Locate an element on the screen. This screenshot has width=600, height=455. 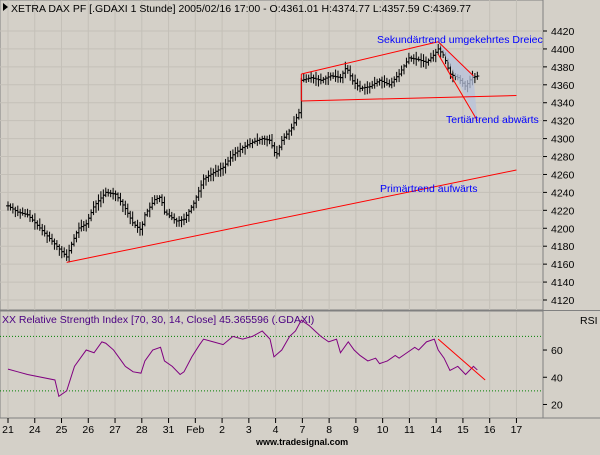
date-tick-label: 4 is located at coordinates (276, 430).